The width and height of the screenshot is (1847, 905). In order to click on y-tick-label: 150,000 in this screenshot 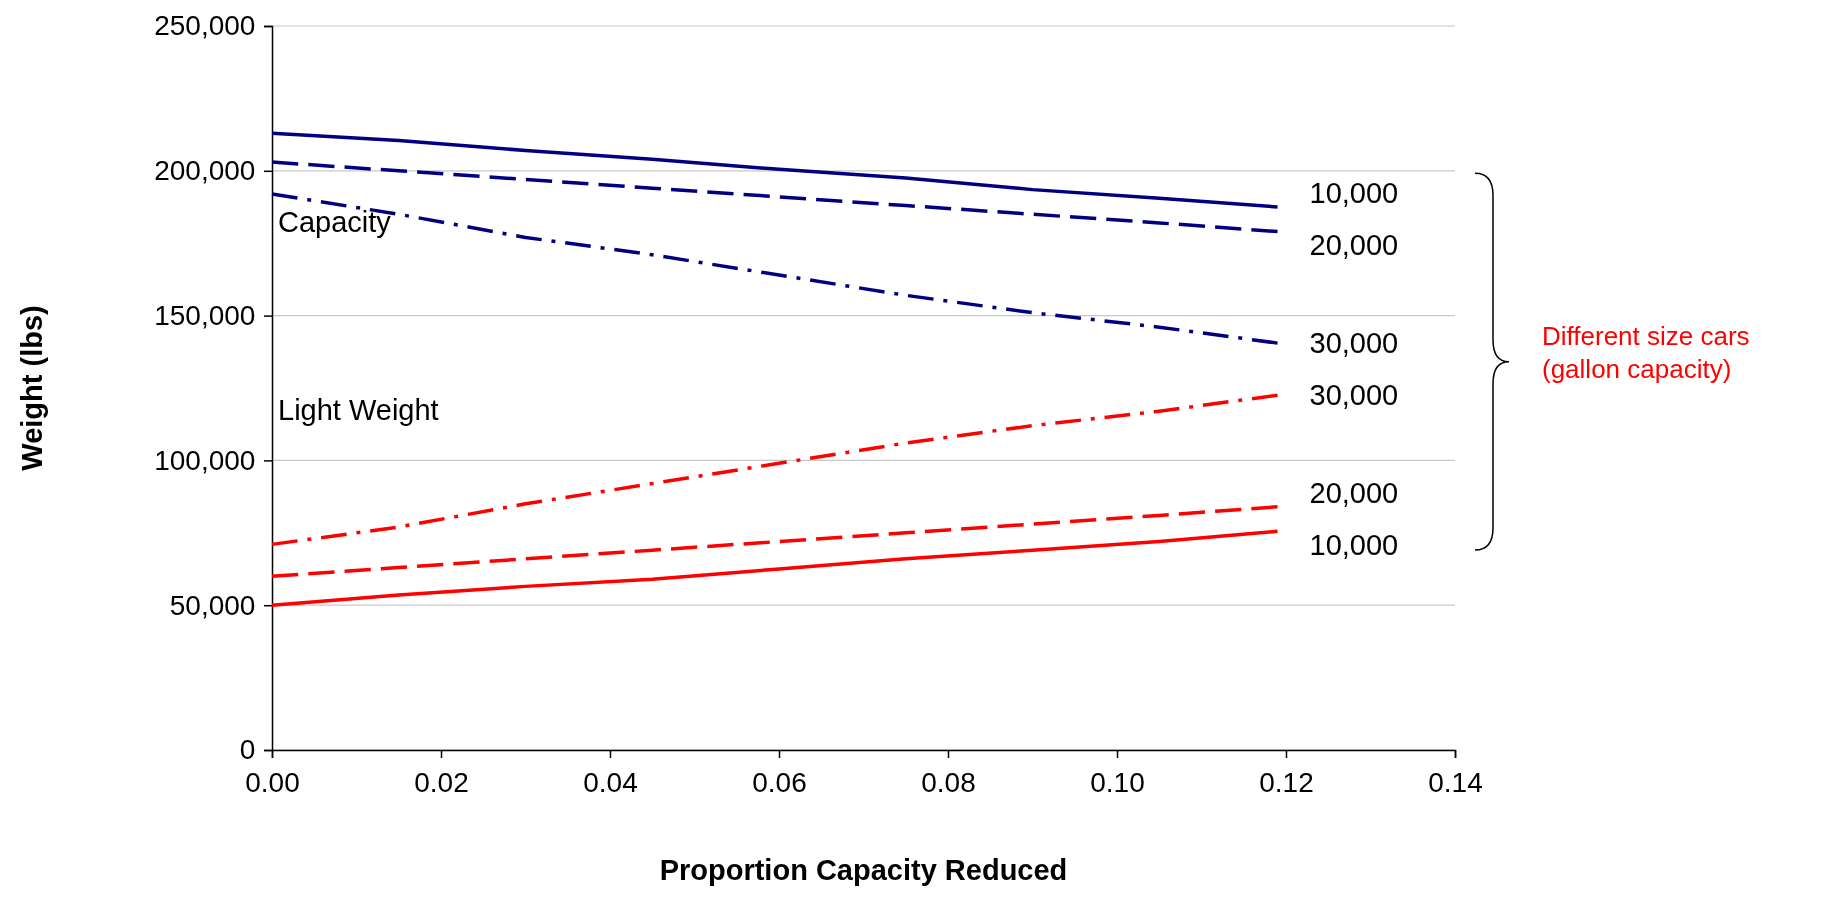, I will do `click(205, 316)`.